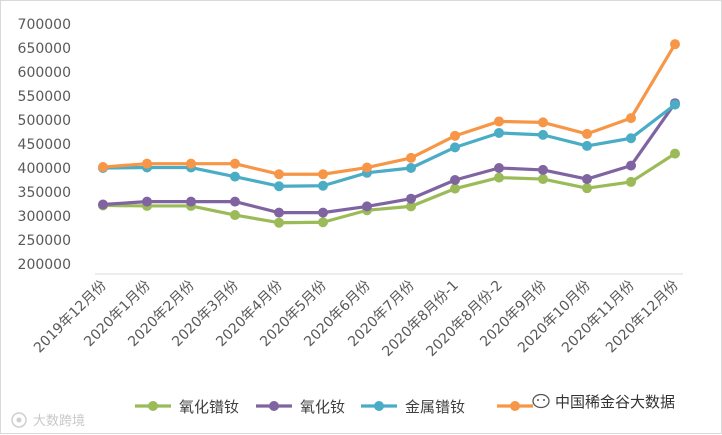  I want to click on legend-item: 氧化钕, so click(300, 407).